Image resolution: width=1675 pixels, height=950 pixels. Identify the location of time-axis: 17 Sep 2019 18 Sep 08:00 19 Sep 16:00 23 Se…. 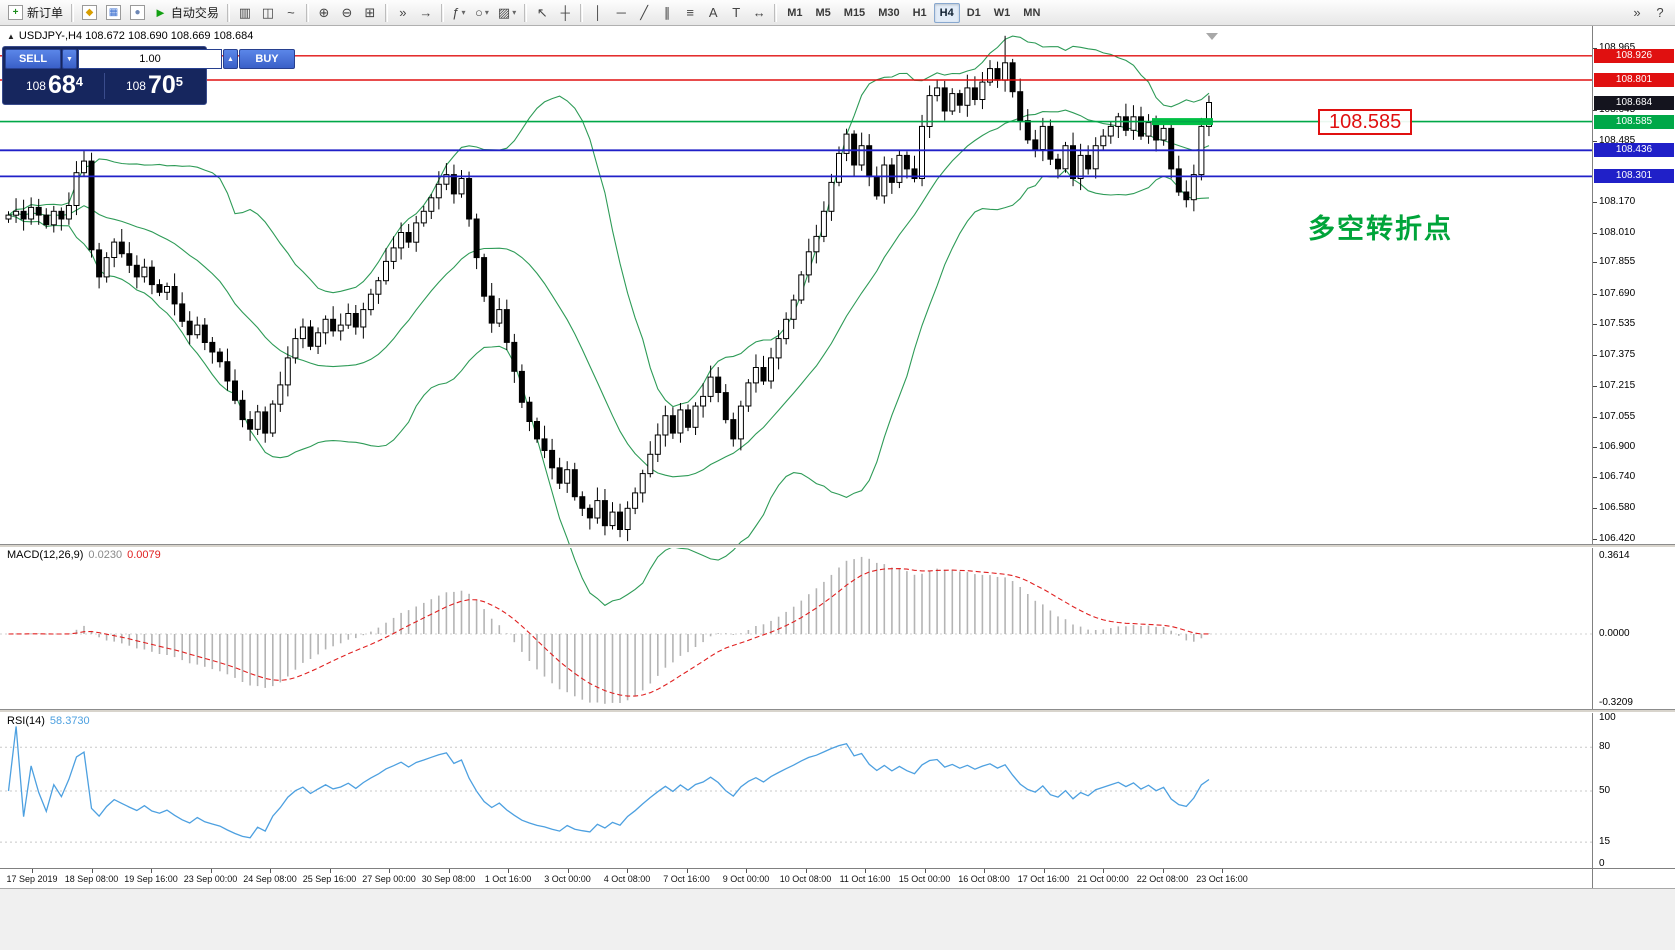
(796, 878).